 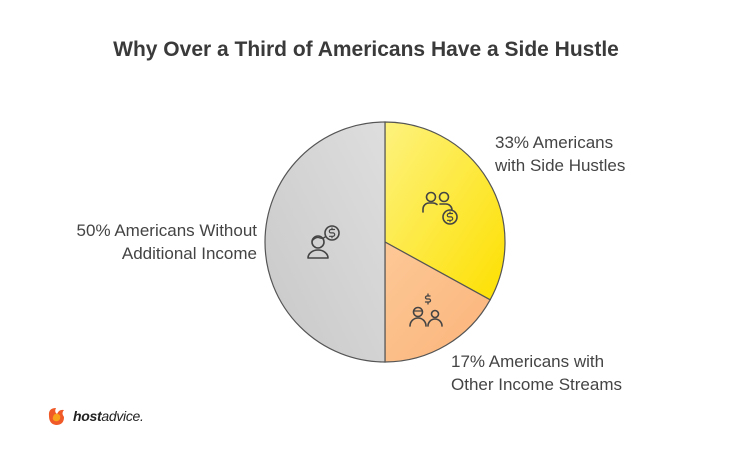 I want to click on slice-label-side-hustles: 33% Americans with Side Hustles, so click(x=560, y=154).